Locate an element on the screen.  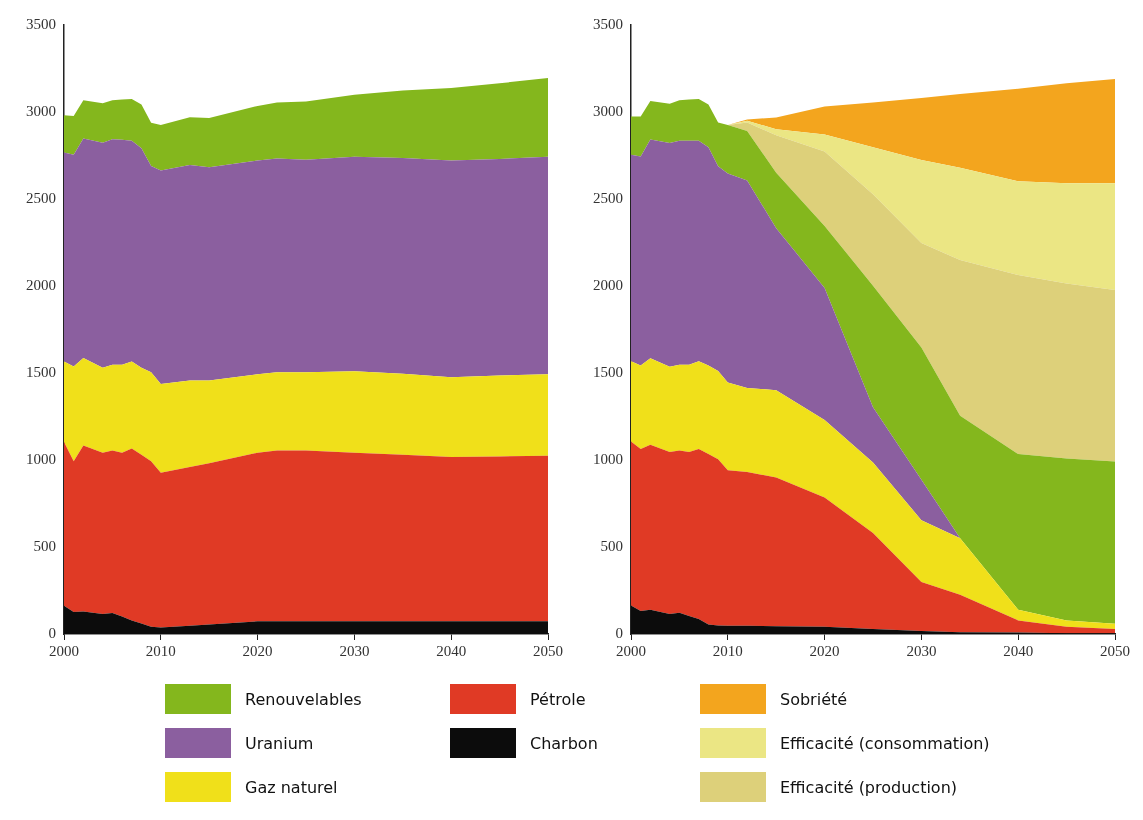
legend-label: Charbon is located at coordinates (564, 743).